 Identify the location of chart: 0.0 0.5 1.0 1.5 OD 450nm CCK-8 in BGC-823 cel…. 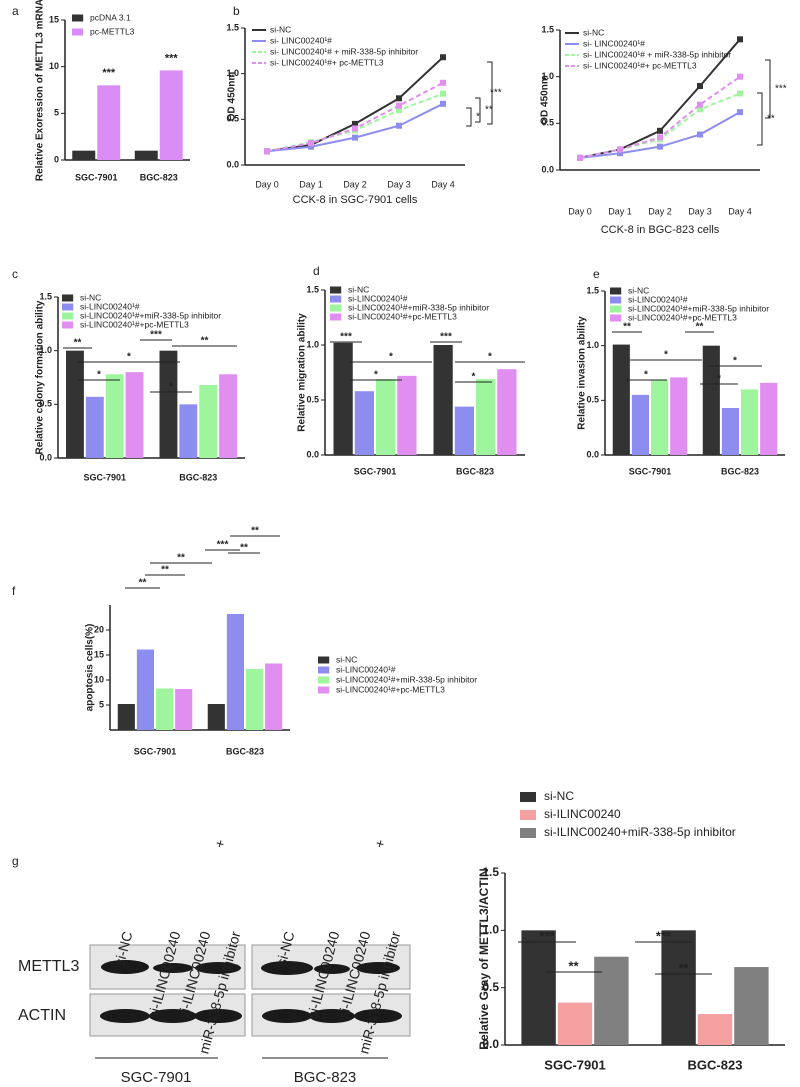
(663, 130).